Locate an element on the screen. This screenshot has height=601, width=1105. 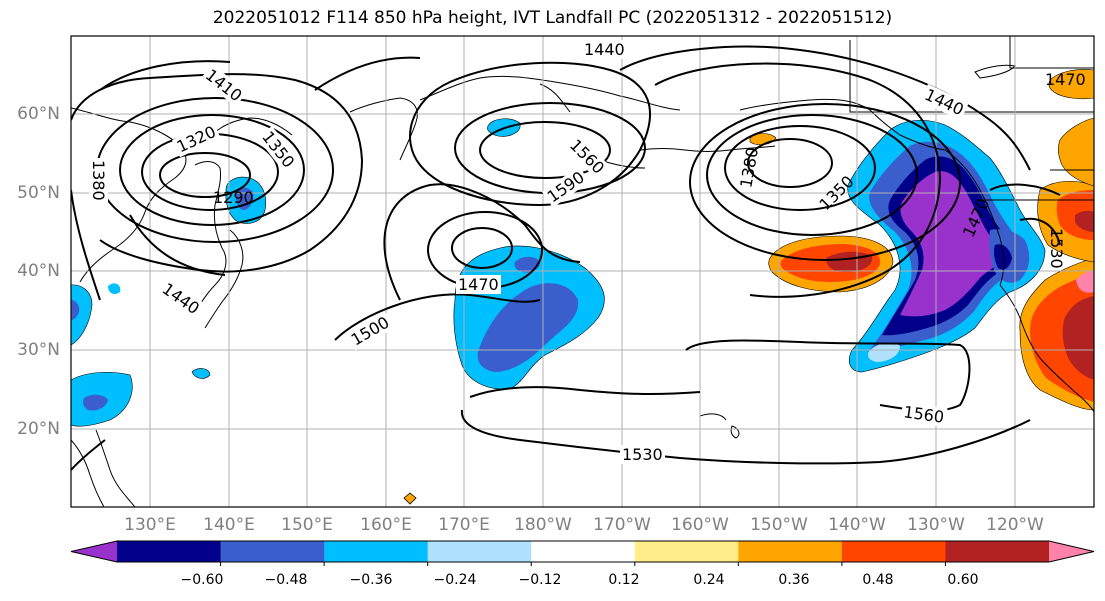
lon-label-160e: 160°E is located at coordinates (386, 525).